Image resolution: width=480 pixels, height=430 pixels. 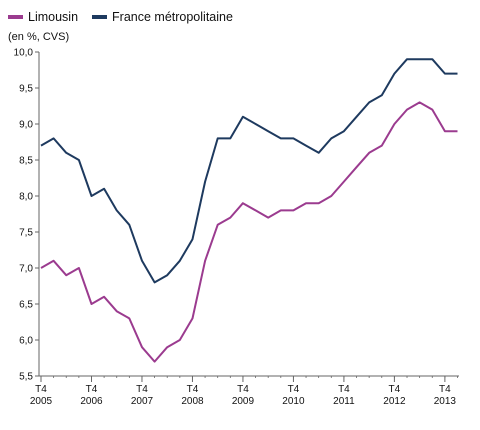 What do you see at coordinates (26, 305) in the screenshot?
I see `y-tick-label: 6,5` at bounding box center [26, 305].